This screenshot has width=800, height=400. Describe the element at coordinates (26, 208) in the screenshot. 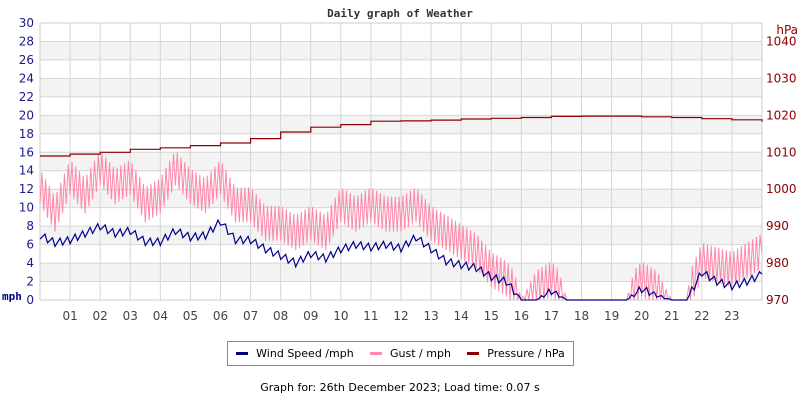

I see `y-tick-left: 10` at that location.